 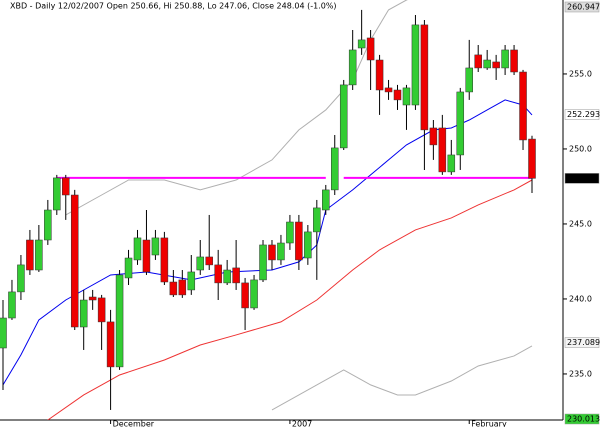 I want to click on price-badge-label: 248.04, so click(x=581, y=178).